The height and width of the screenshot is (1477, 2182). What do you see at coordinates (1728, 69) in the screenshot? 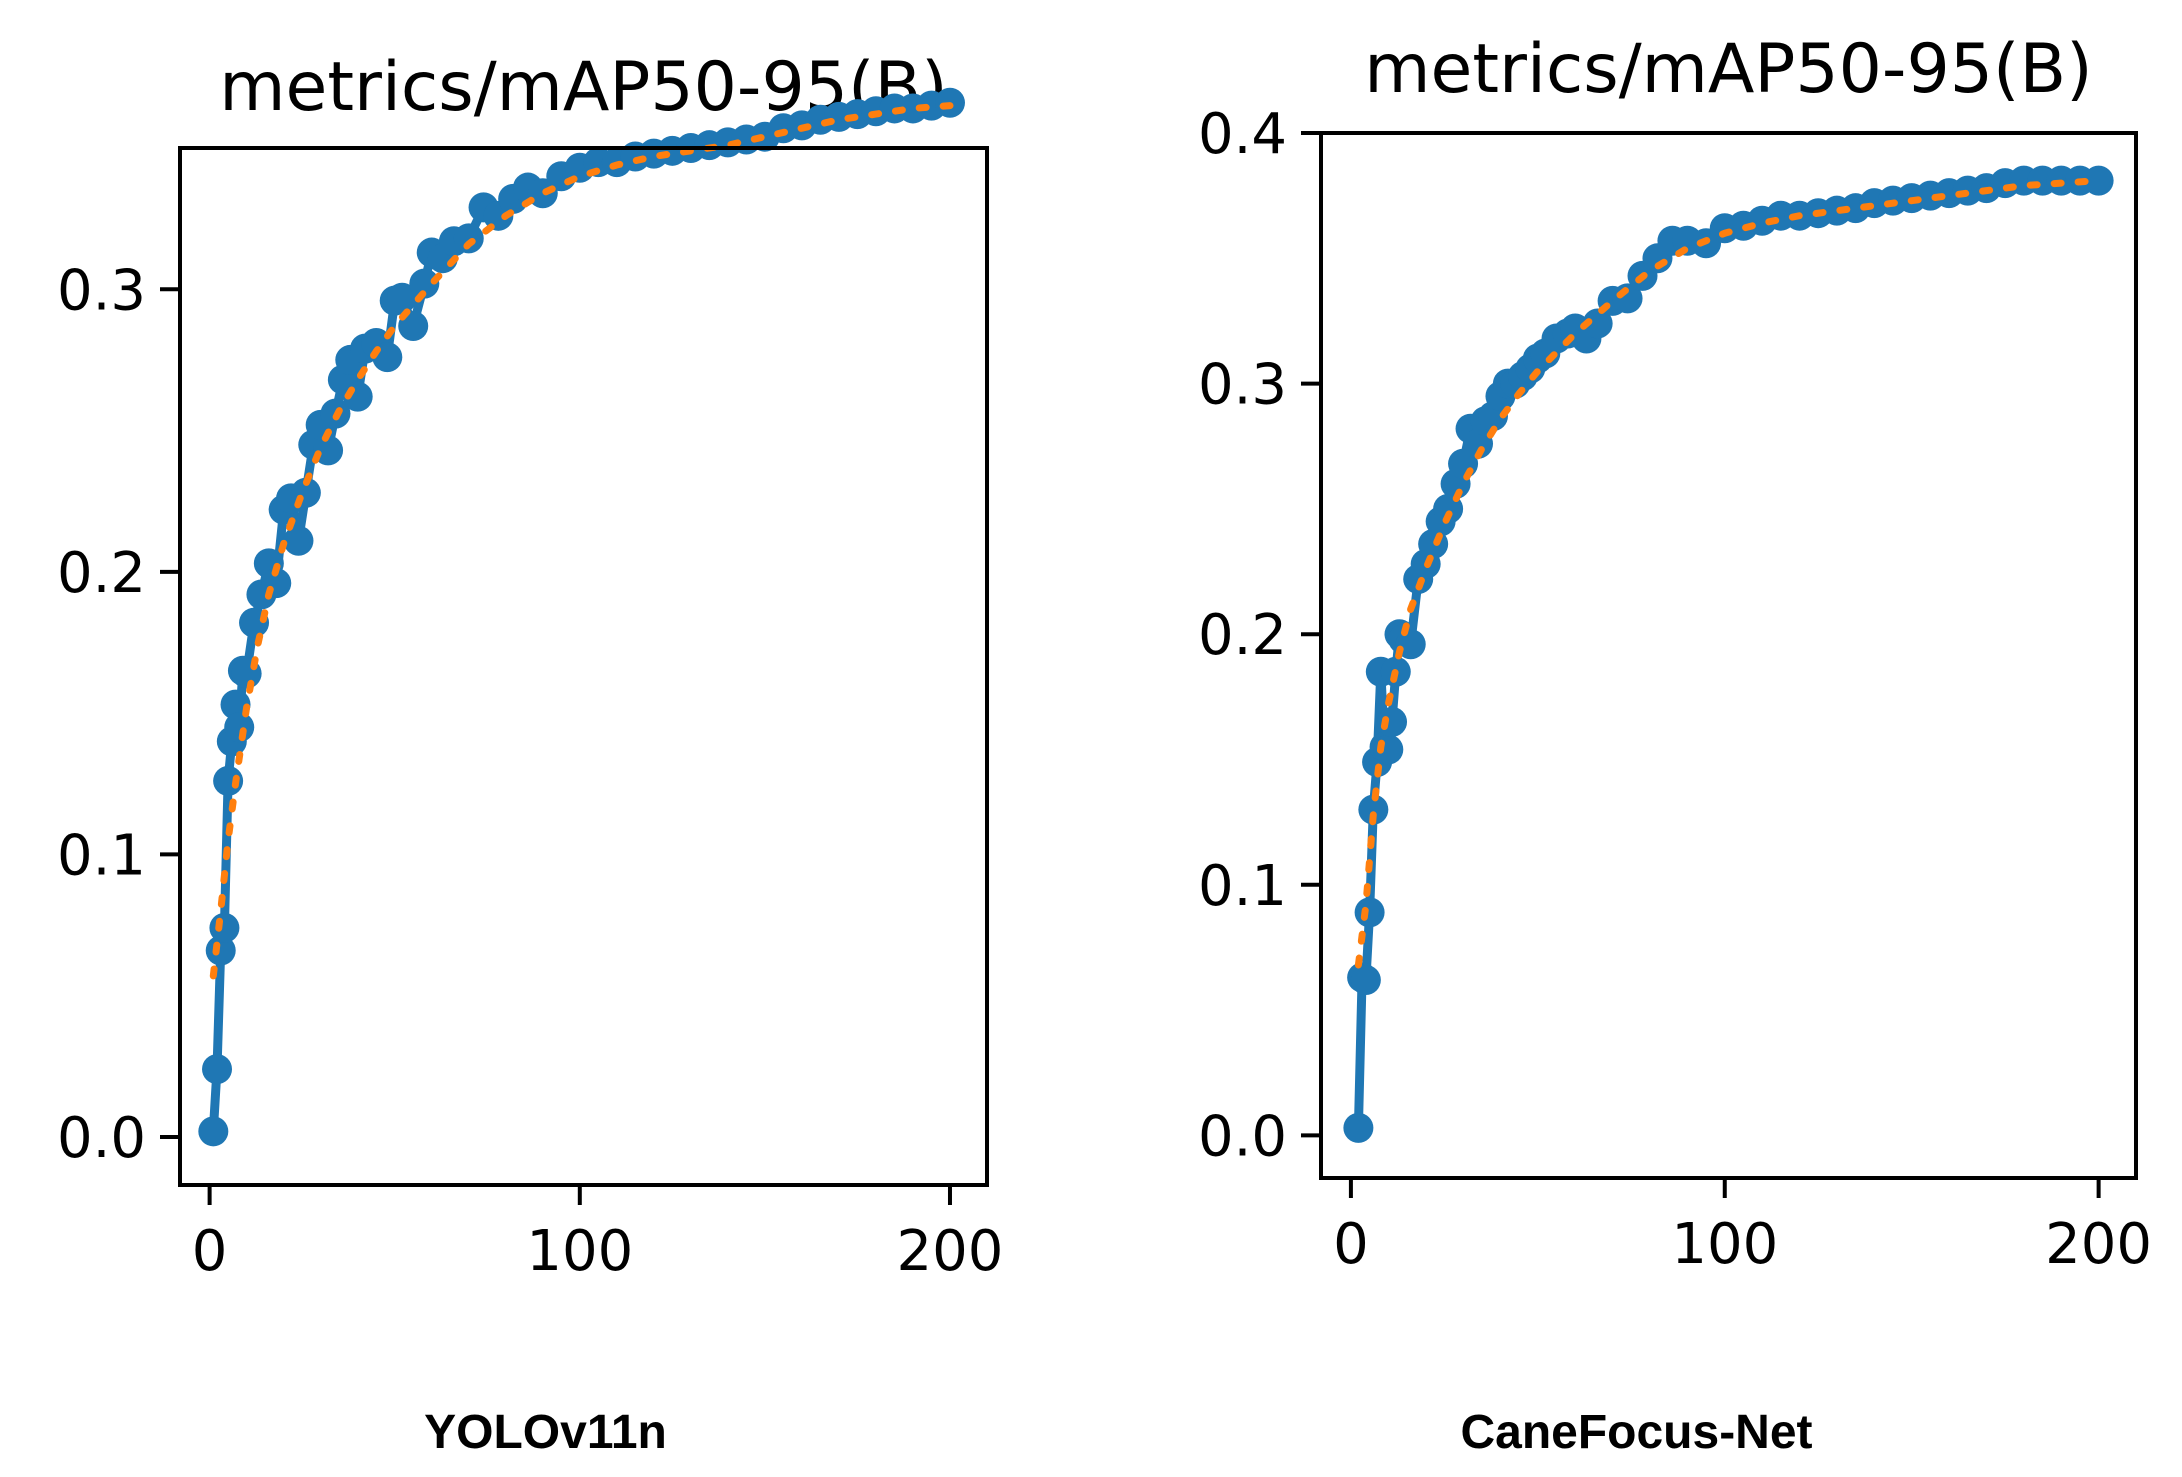
I see `chart-title: metrics/mAP50-95(B)` at bounding box center [1728, 69].